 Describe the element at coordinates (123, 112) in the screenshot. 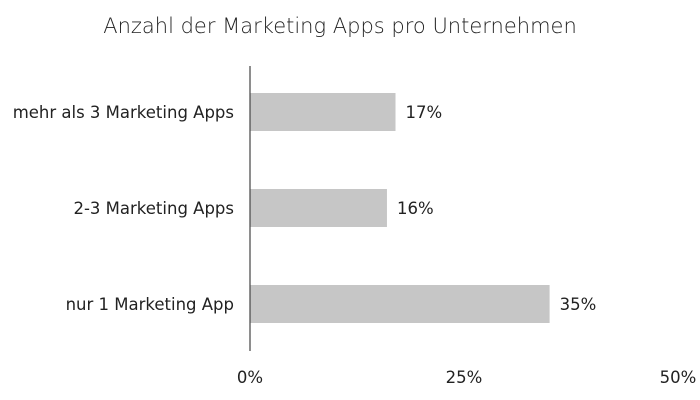

I see `category-label-0: mehr als 3 Marketing Apps` at that location.